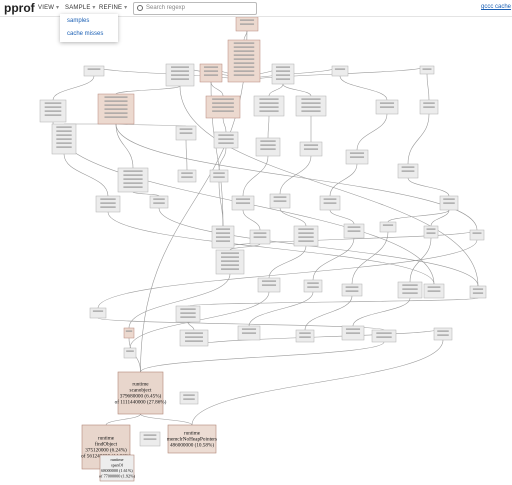 The image size is (512, 485). Describe the element at coordinates (117, 476) in the screenshot. I see `node-label: of 77000000 (1.92%)` at that location.